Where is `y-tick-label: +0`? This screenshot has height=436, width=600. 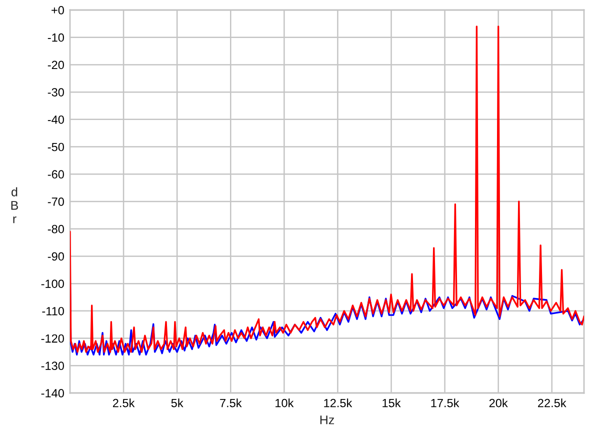 y-tick-label: +0 is located at coordinates (58, 10).